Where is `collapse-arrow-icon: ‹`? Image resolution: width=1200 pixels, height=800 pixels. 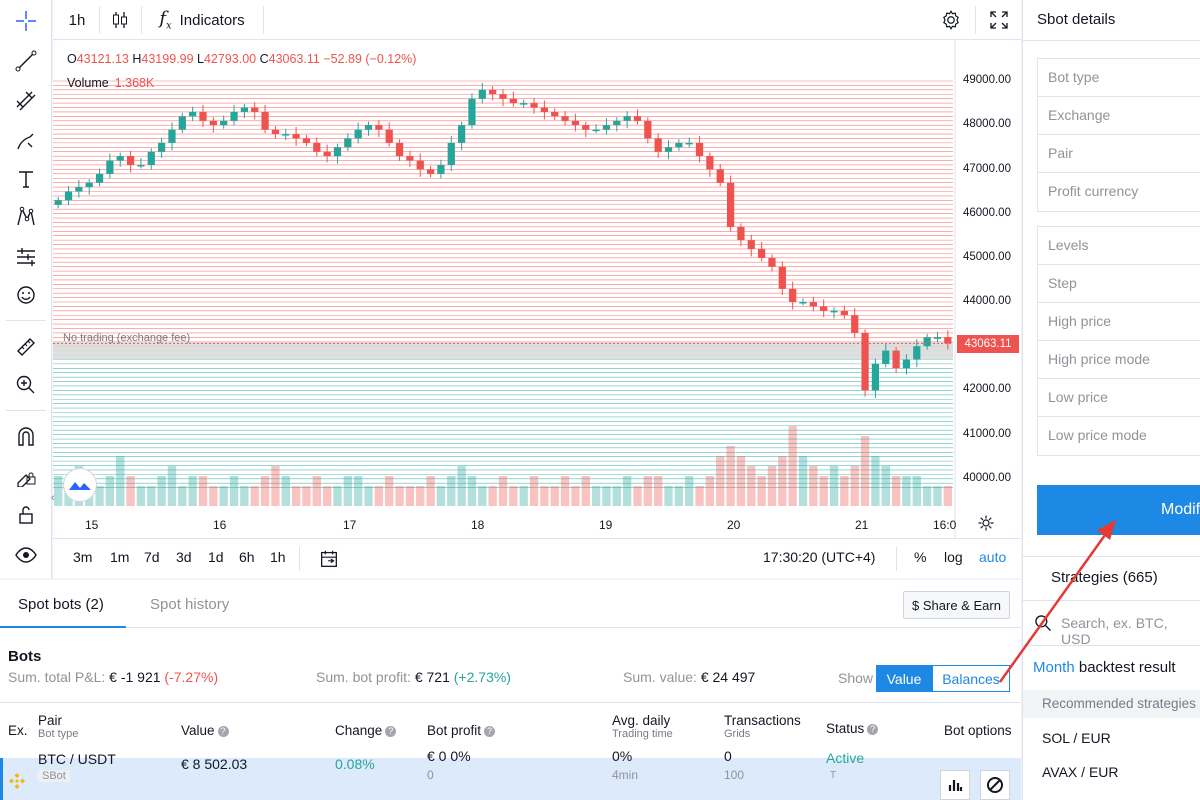
collapse-arrow-icon: ‹ is located at coordinates (53, 498).